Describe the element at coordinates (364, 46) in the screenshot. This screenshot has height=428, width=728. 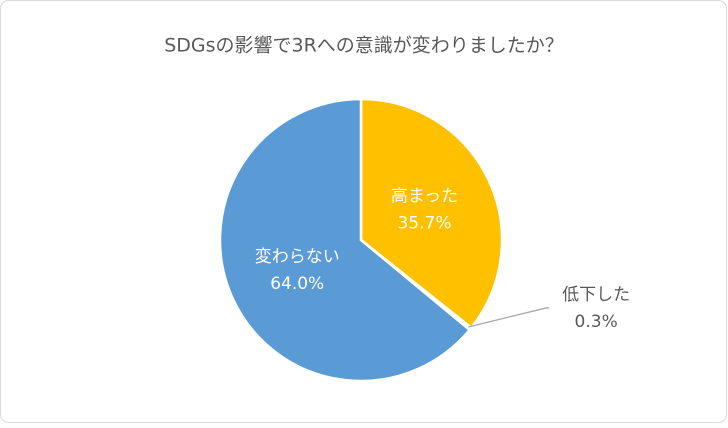
I see `chart-title: SDGsの影響で3Rへの意識が変わりましたか？` at that location.